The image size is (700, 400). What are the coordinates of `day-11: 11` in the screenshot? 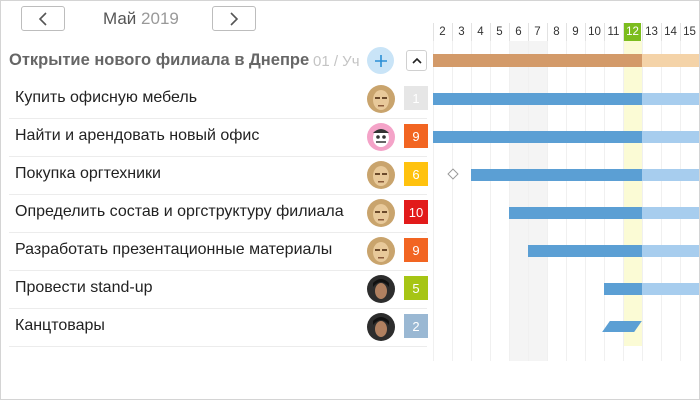 It's located at (613, 32).